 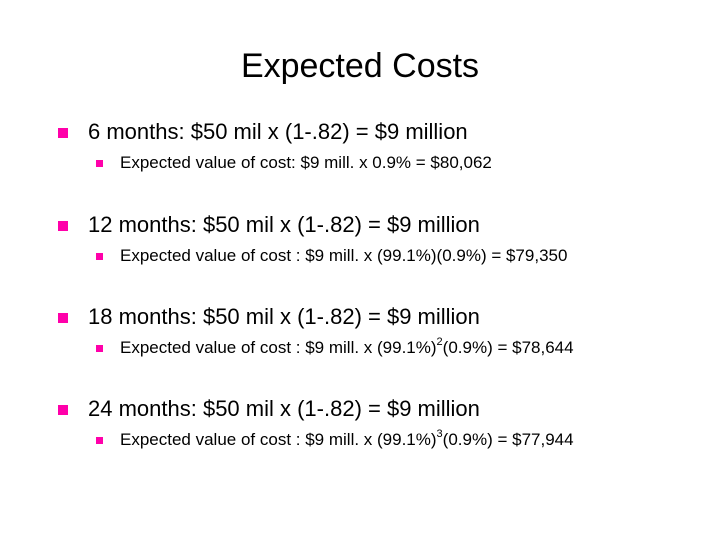 What do you see at coordinates (508, 347) in the screenshot?
I see `sub-bullet-18-months-result: (0.9%) = $78,644` at bounding box center [508, 347].